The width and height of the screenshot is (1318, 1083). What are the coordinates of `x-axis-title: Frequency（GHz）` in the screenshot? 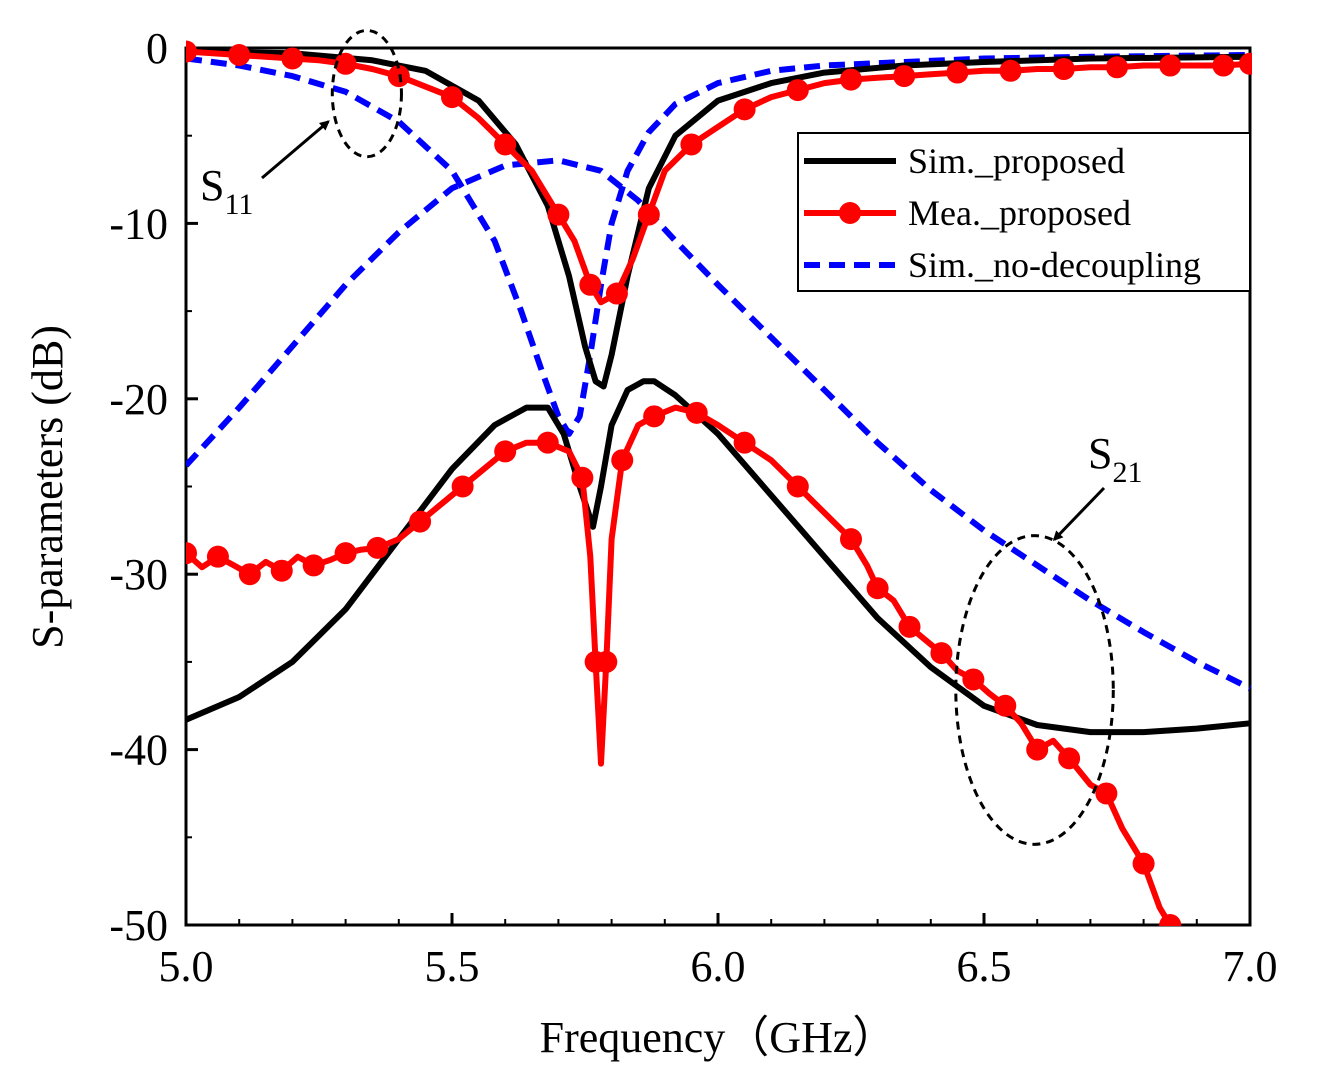 It's located at (718, 1037).